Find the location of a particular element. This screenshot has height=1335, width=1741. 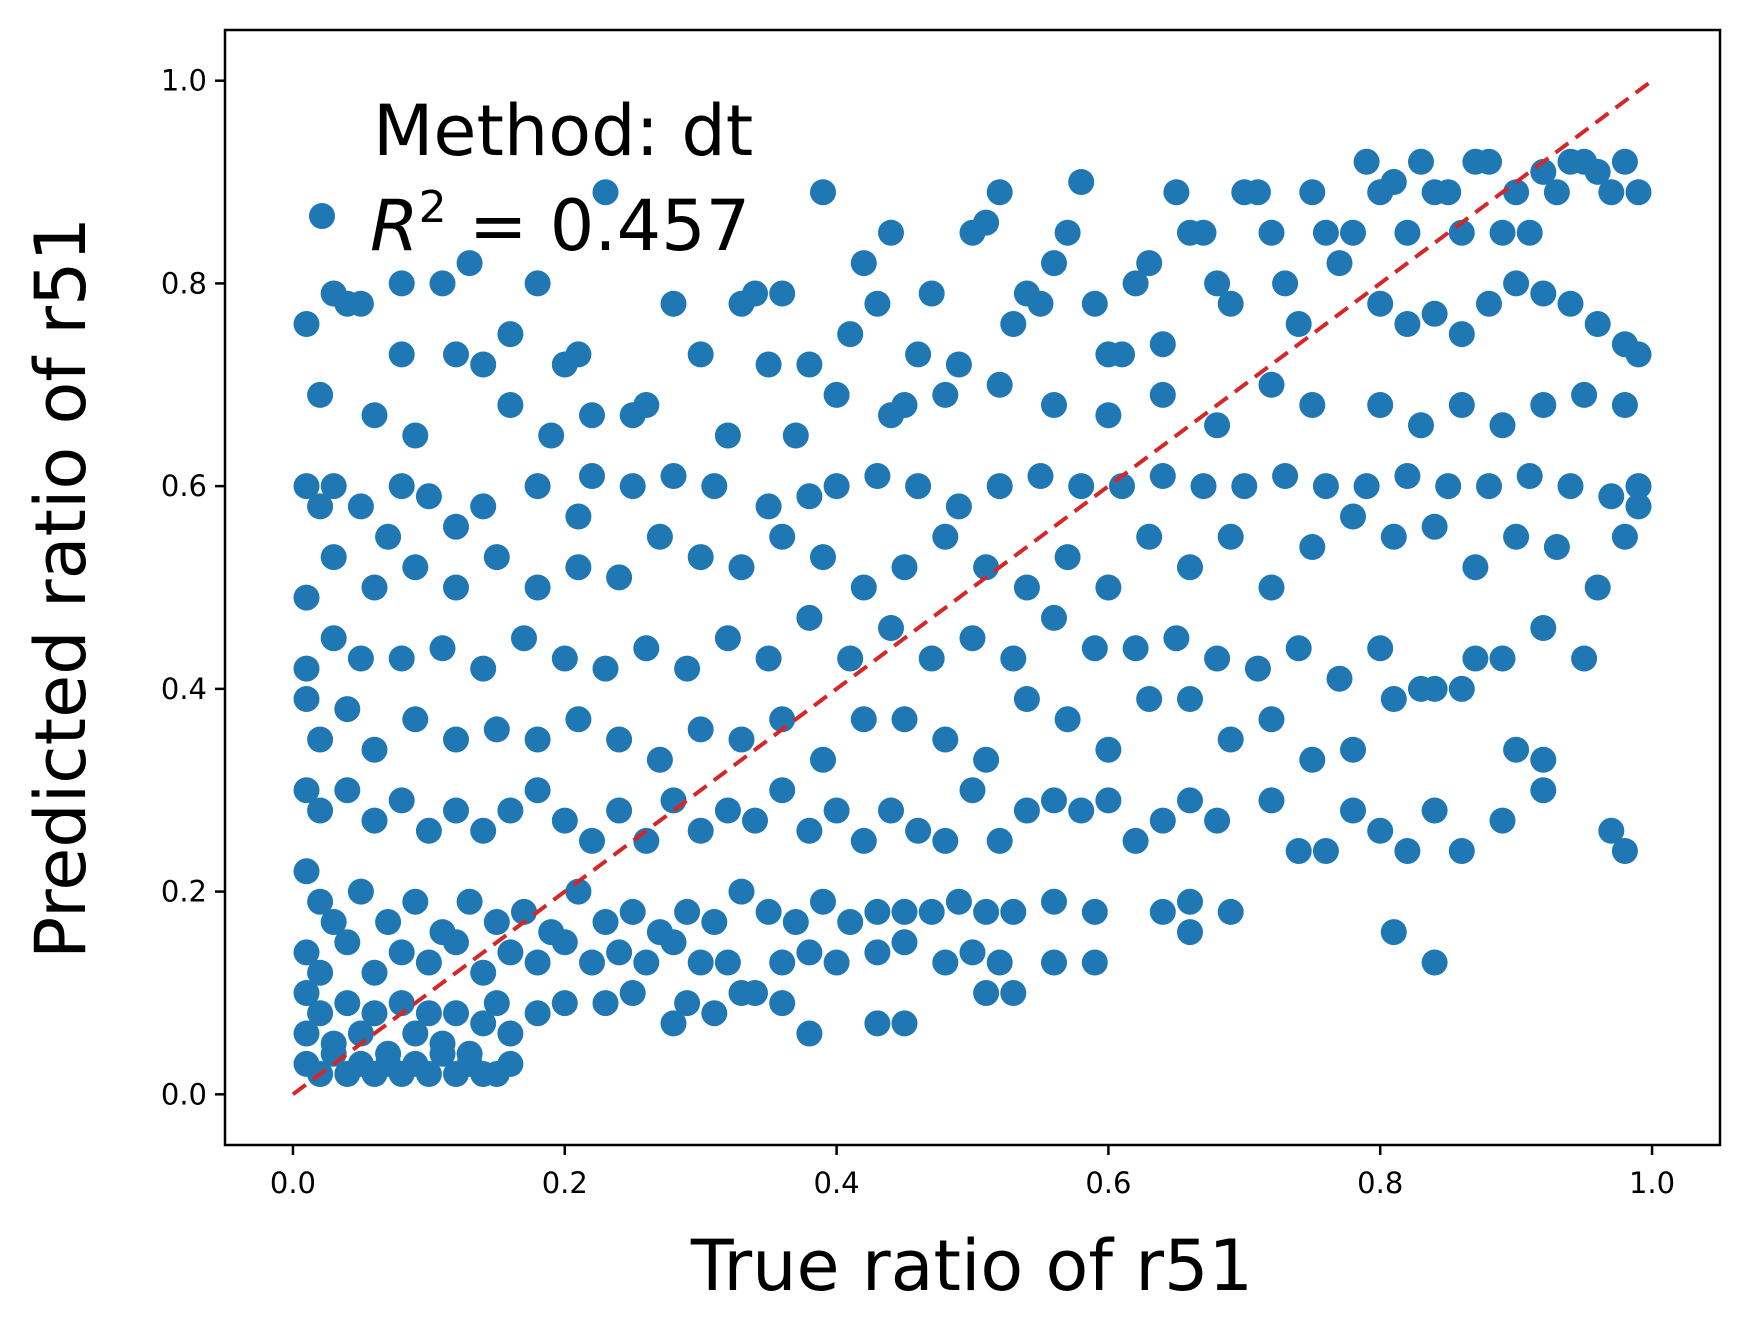

x-axis-ticks: 0.0 0.2 0.4 0.6 0.8 1.0 is located at coordinates (972, 1172).